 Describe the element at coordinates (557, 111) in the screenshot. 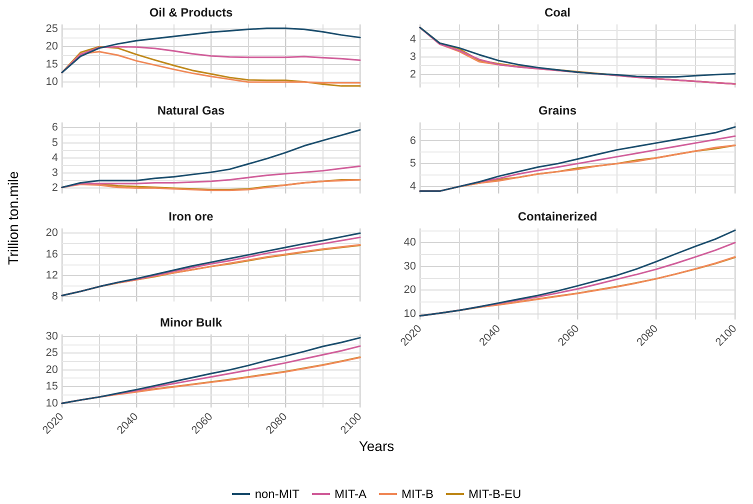

I see `chart-title: Grains` at that location.